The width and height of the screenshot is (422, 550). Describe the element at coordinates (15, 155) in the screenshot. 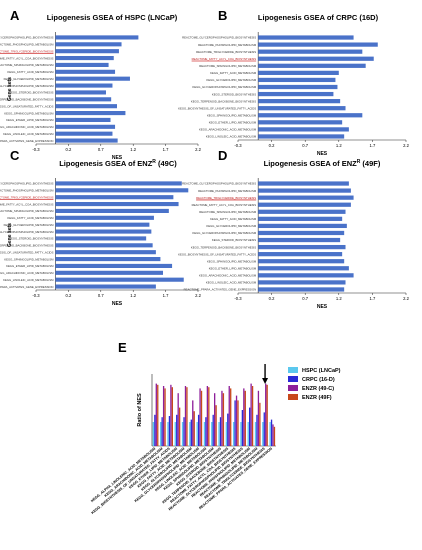

I see `panel-label-c: C` at that location.